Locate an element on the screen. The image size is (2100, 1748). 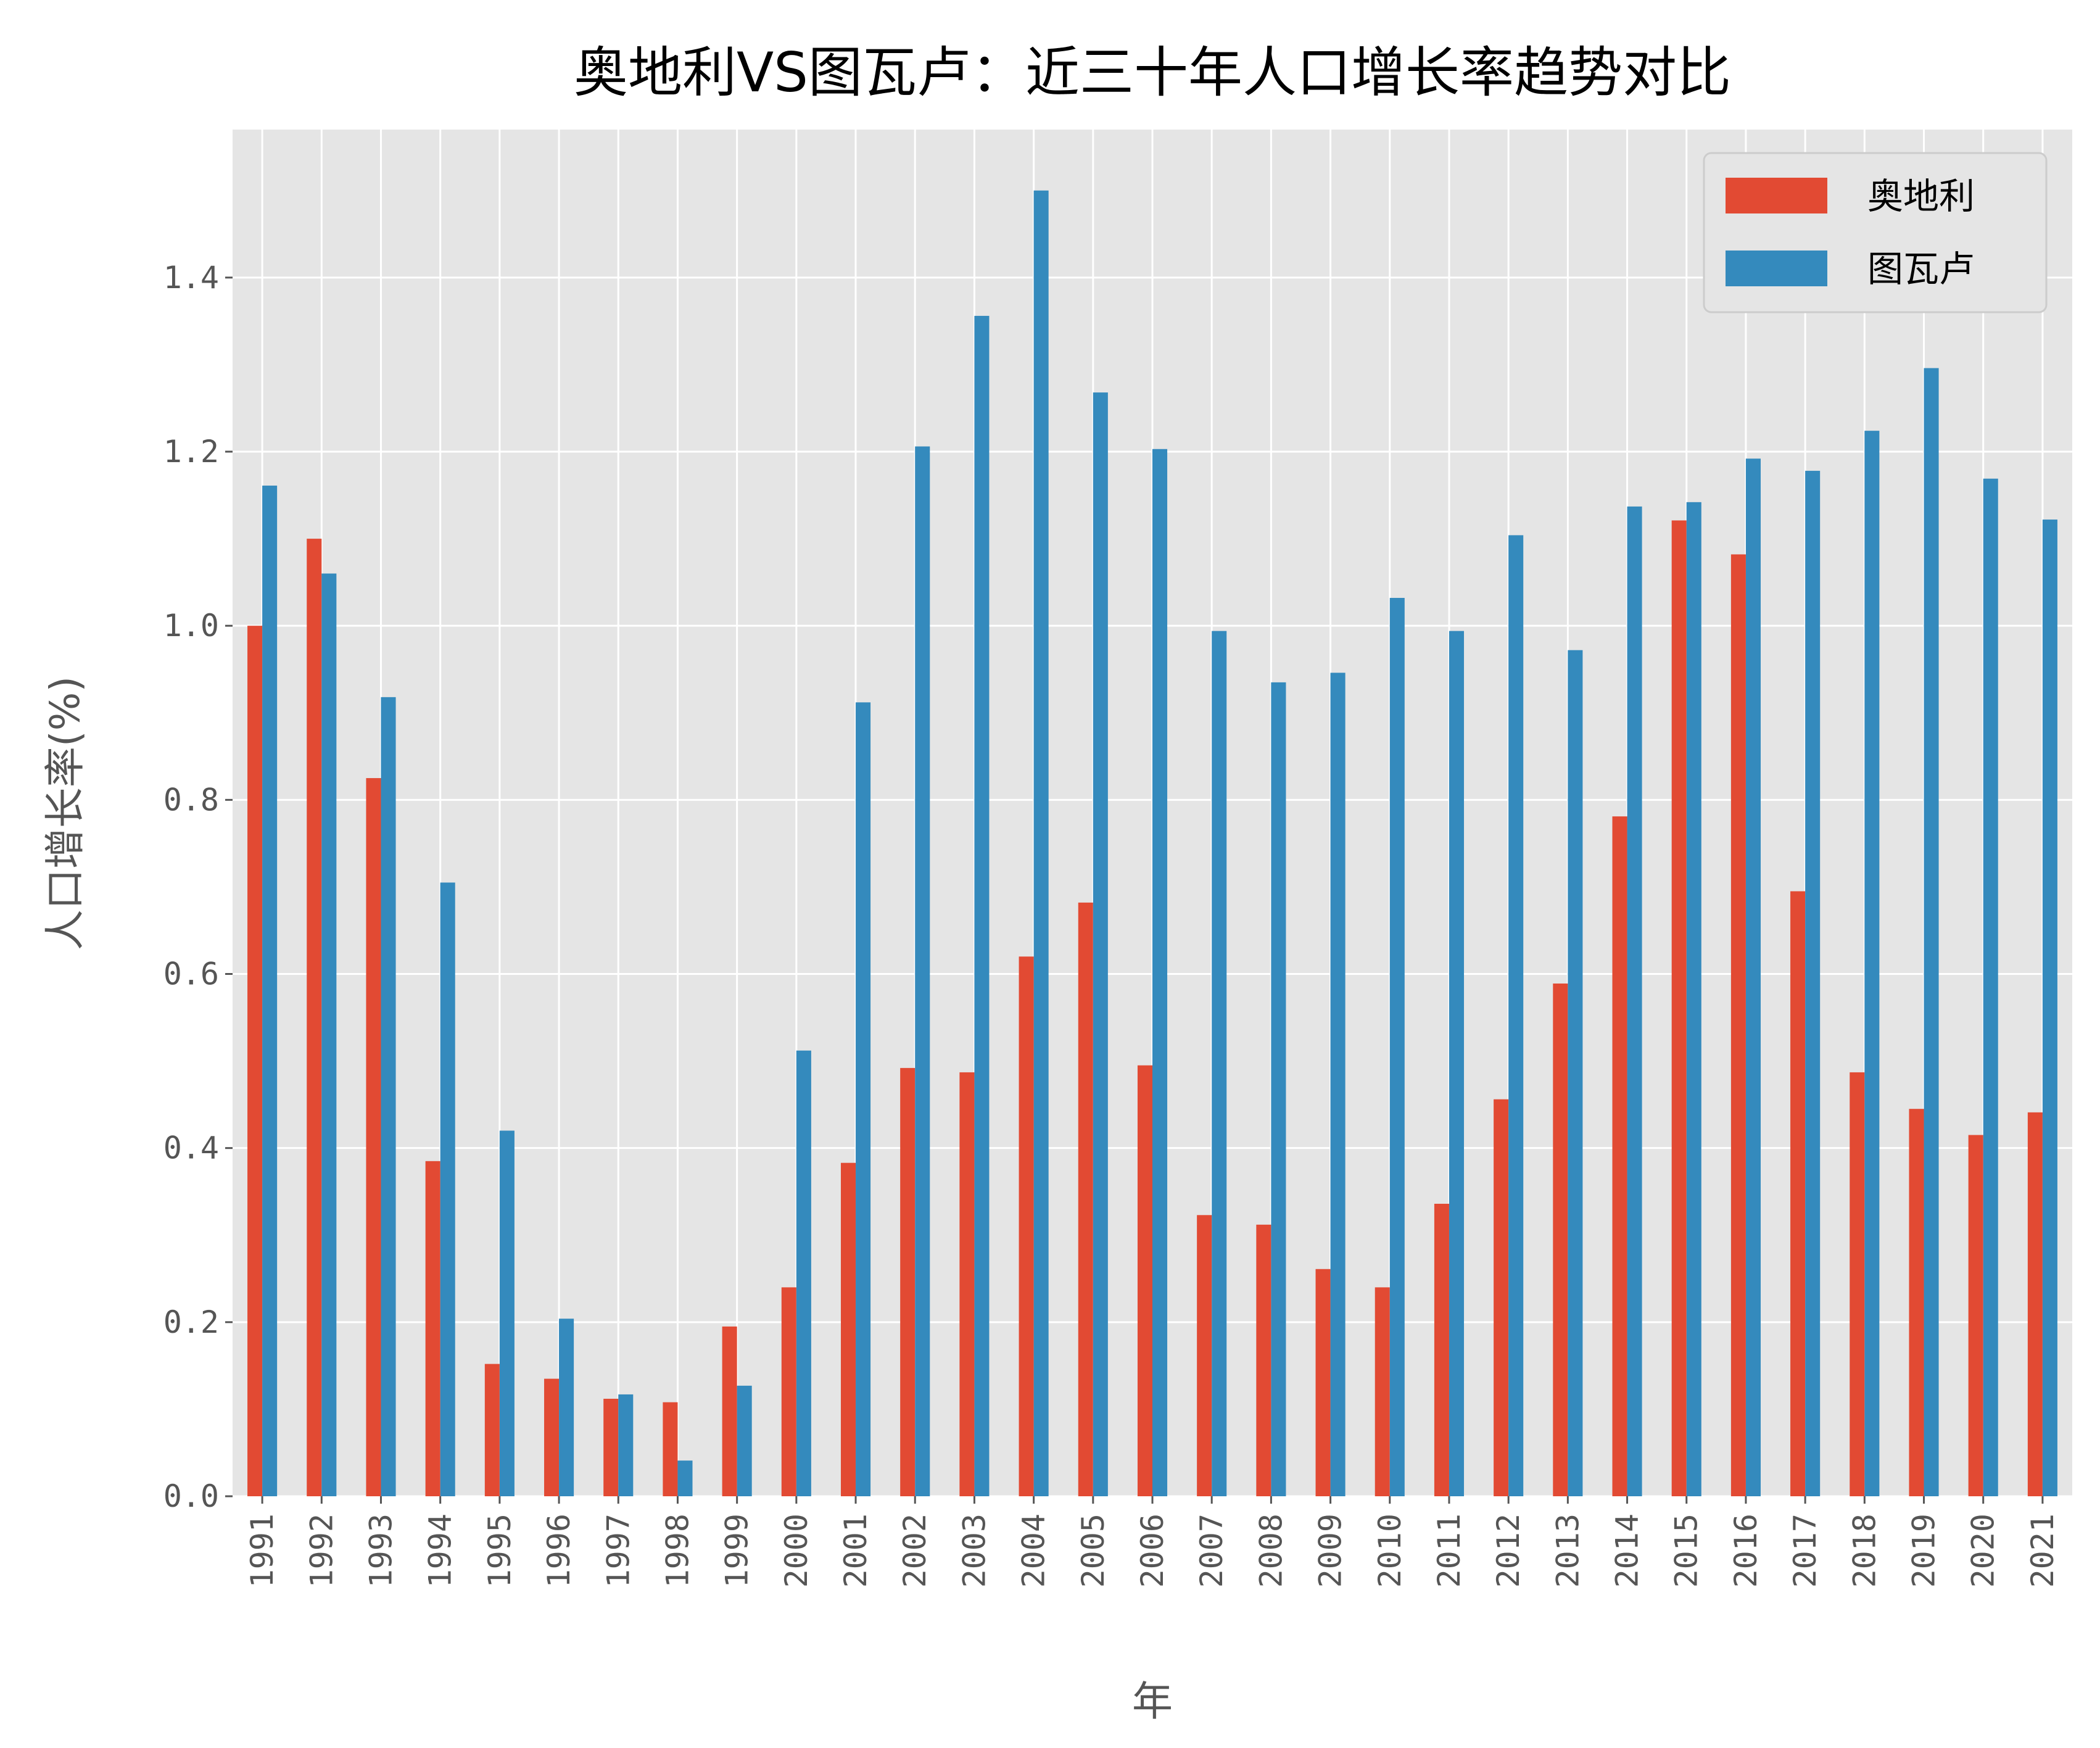
y-tick-label: 0.0 is located at coordinates (191, 1496).